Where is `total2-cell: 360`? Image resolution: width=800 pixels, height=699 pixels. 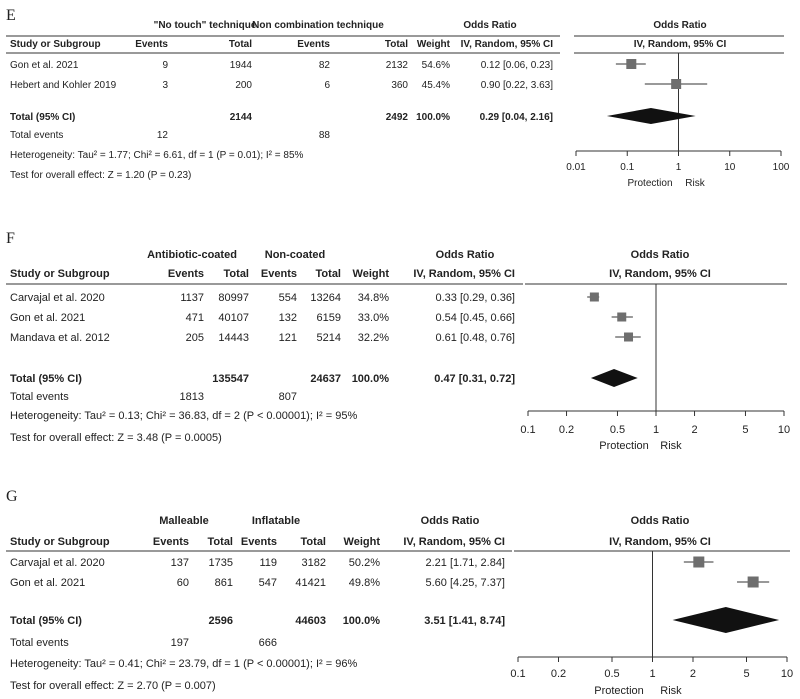 total2-cell: 360 is located at coordinates (399, 85).